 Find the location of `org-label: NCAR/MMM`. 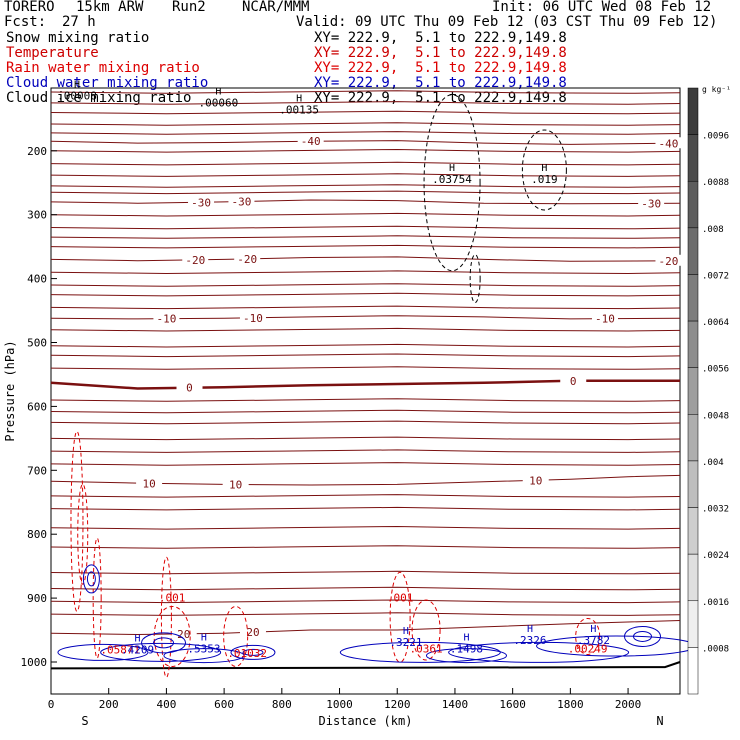

org-label: NCAR/MMM is located at coordinates (276, 7).